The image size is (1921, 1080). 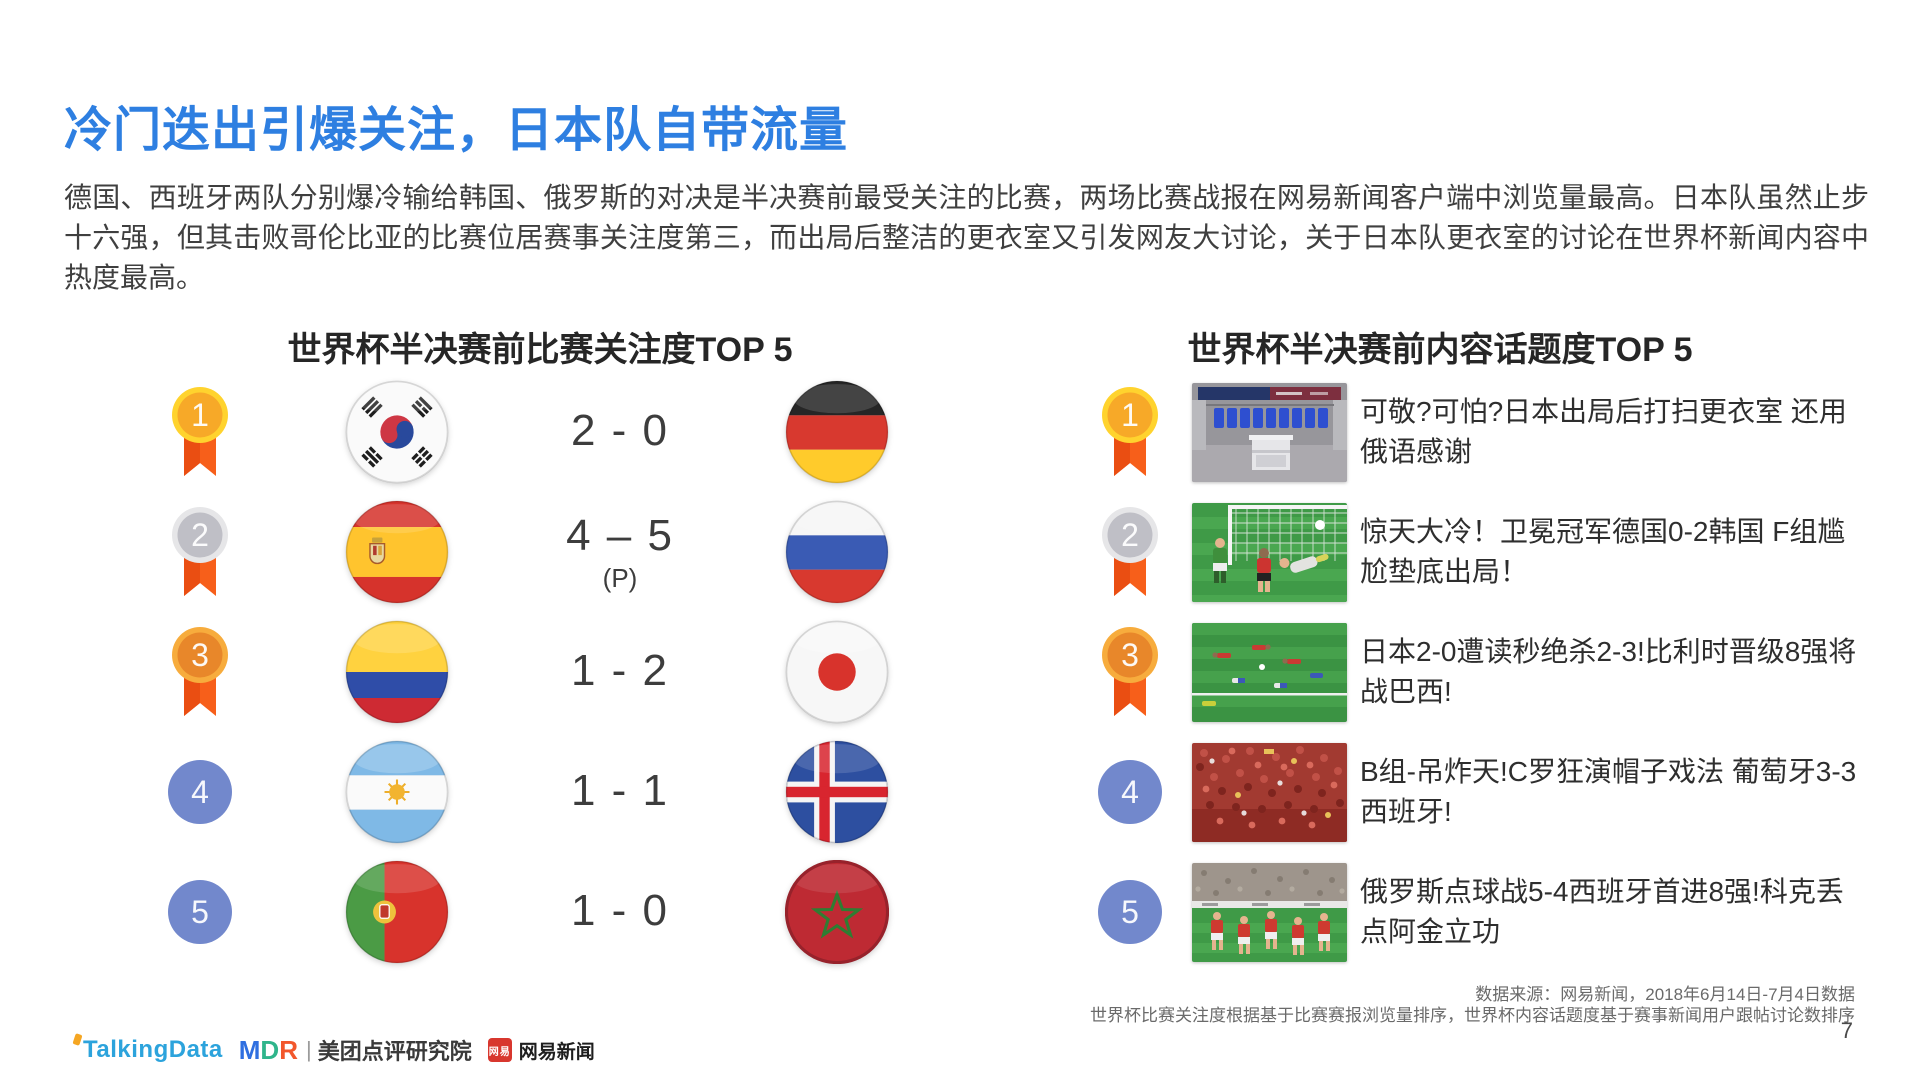 What do you see at coordinates (1665, 994) in the screenshot?
I see `source-line-1: 数据来源：网易新闻，2018年6月14日-7月4日数据` at bounding box center [1665, 994].